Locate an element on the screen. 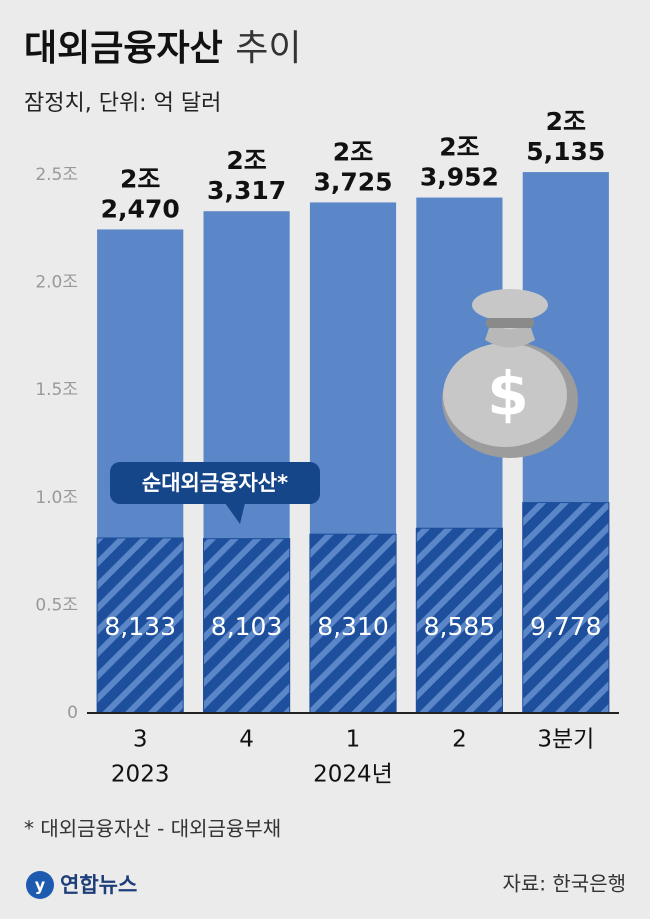  subtitle: 잠정치, 단위: 억 달러 is located at coordinates (122, 103).